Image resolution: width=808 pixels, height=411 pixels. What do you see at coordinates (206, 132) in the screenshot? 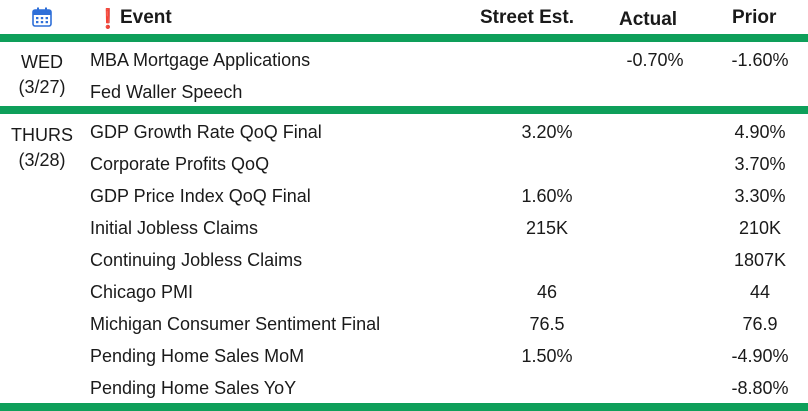
I see `event-name: GDP Growth Rate QoQ Final` at bounding box center [206, 132].